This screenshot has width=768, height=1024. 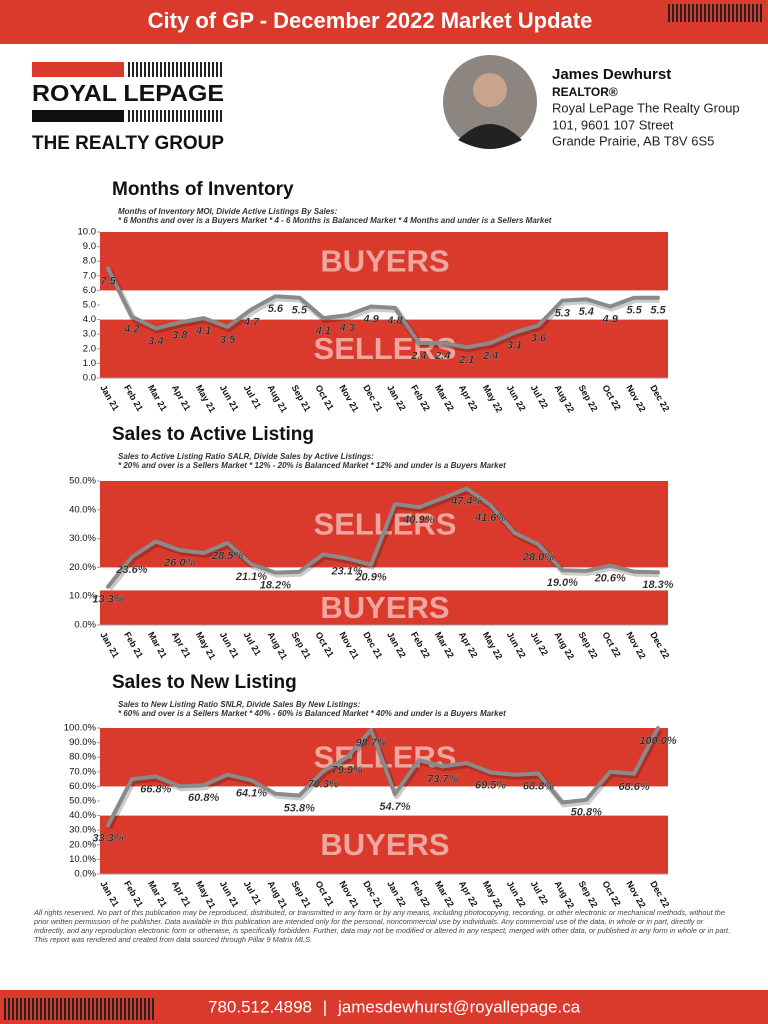 What do you see at coordinates (276, 309) in the screenshot?
I see `data-label: 5.6` at bounding box center [276, 309].